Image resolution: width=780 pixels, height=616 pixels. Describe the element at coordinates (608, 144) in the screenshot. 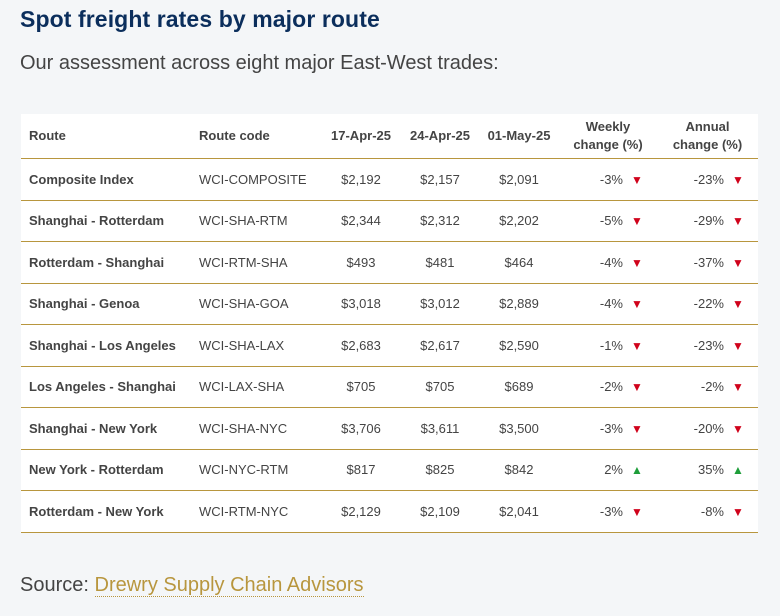

I see `header-weekly-line2: change (%)` at that location.